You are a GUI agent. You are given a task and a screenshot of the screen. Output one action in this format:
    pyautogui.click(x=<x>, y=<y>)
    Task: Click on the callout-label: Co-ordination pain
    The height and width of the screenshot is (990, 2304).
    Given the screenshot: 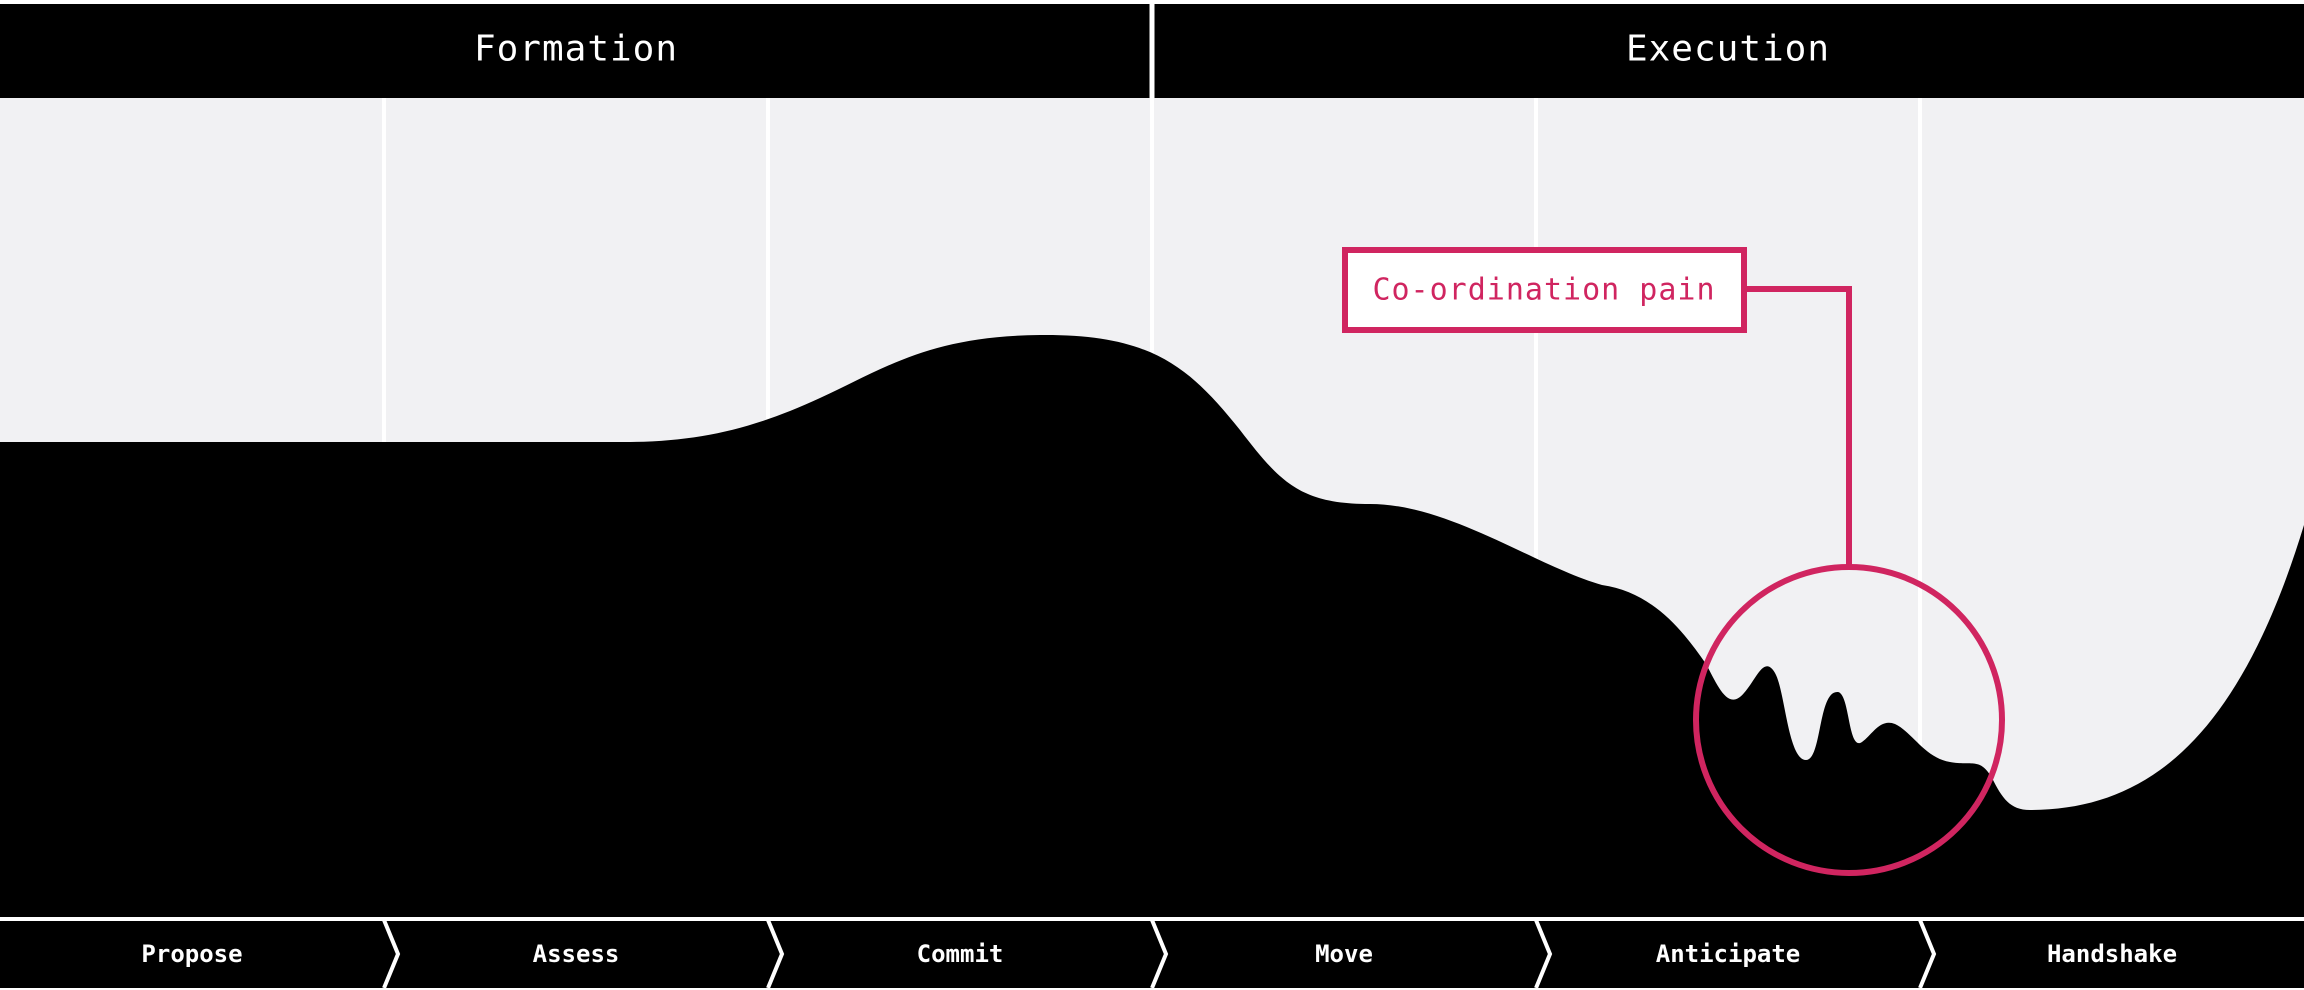 What is the action you would take?
    pyautogui.click(x=1543, y=290)
    